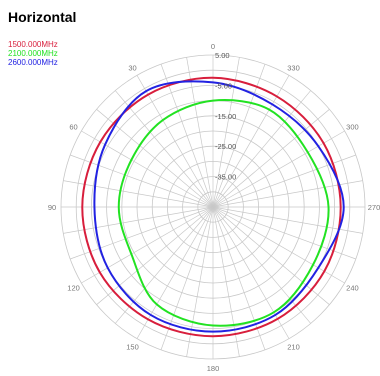 This screenshot has width=380, height=376. I want to click on legend-item-1500: 1500.000MHz, so click(33, 44).